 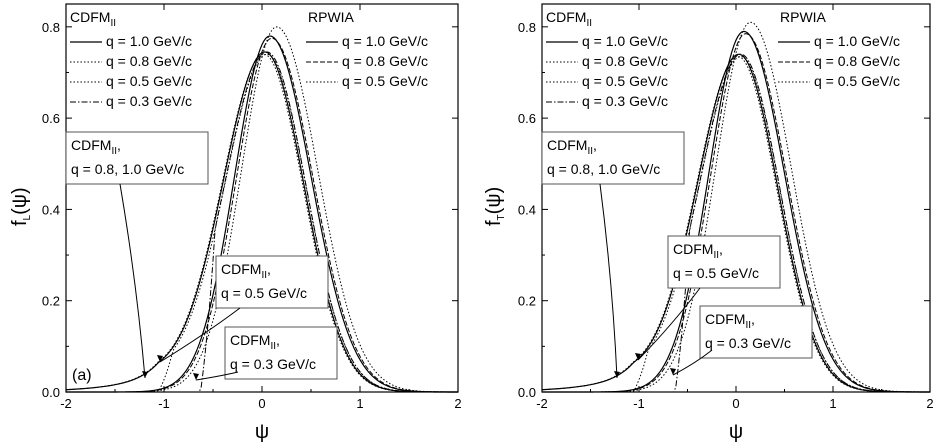 I want to click on y-axis-label: fL(ψ), so click(x=21, y=206).